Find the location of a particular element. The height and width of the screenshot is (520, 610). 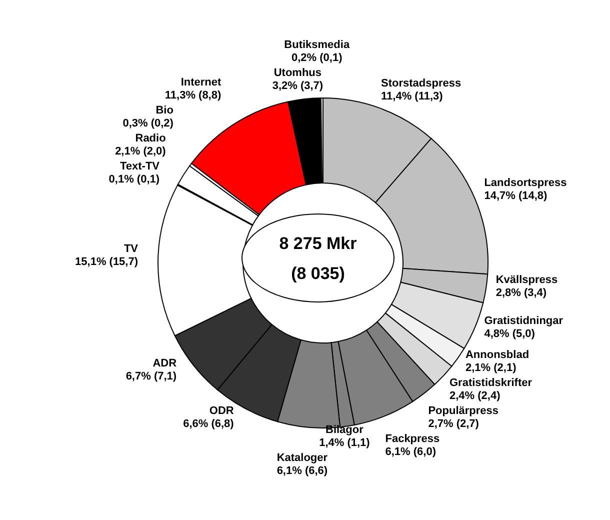

slice-label: Utomhus is located at coordinates (298, 73).